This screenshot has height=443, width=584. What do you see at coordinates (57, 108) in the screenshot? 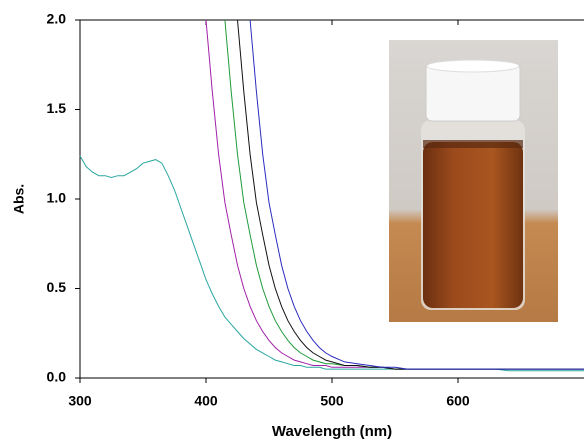
I see `y-tick-label: 1.5` at bounding box center [57, 108].